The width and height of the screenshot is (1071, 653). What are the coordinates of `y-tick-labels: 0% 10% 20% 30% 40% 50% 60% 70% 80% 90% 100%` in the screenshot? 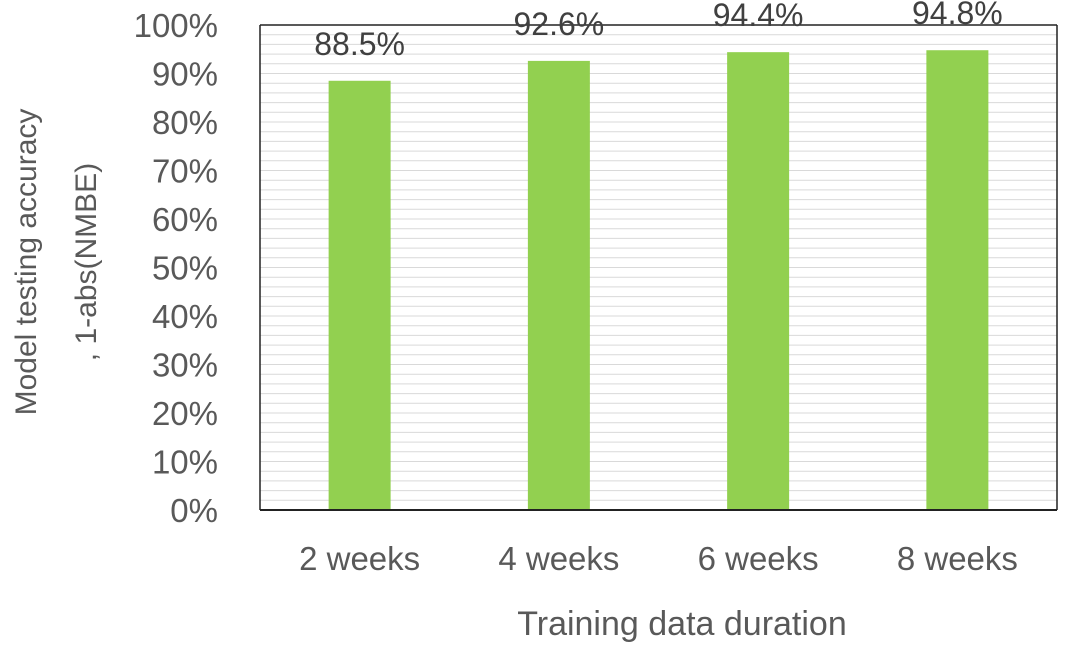 It's located at (176, 268).